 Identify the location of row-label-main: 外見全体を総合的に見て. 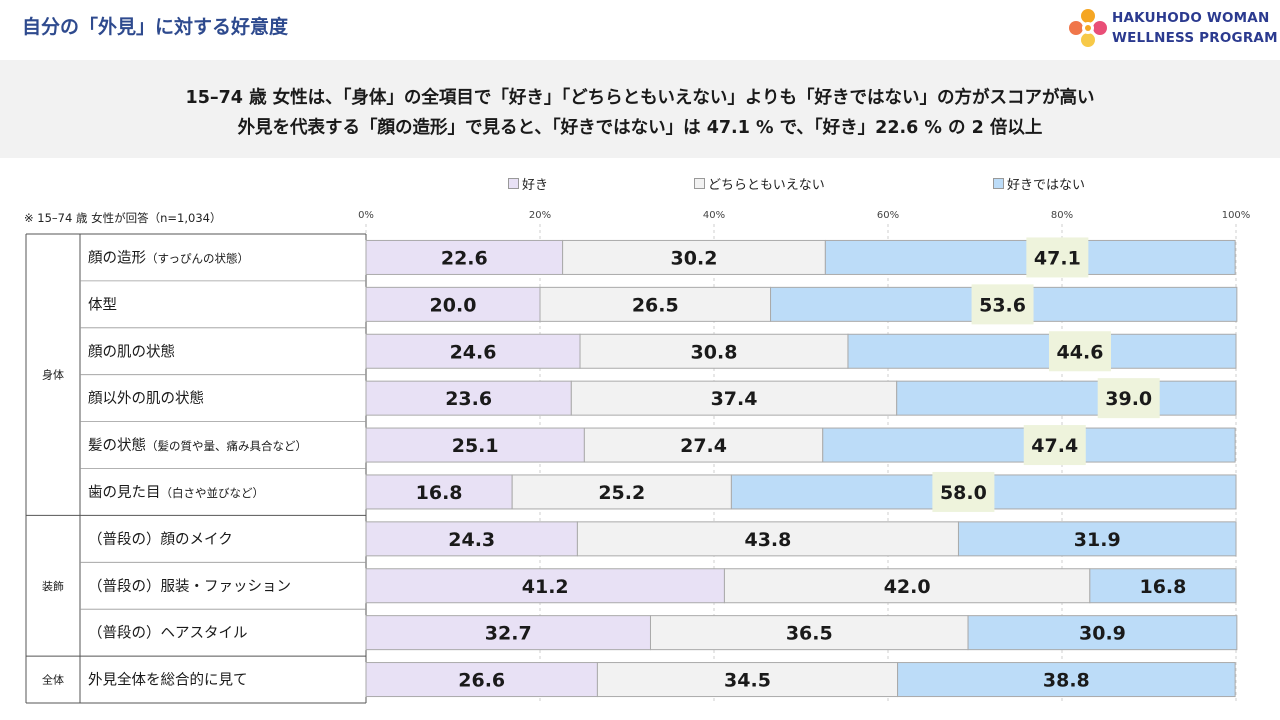
(168, 680).